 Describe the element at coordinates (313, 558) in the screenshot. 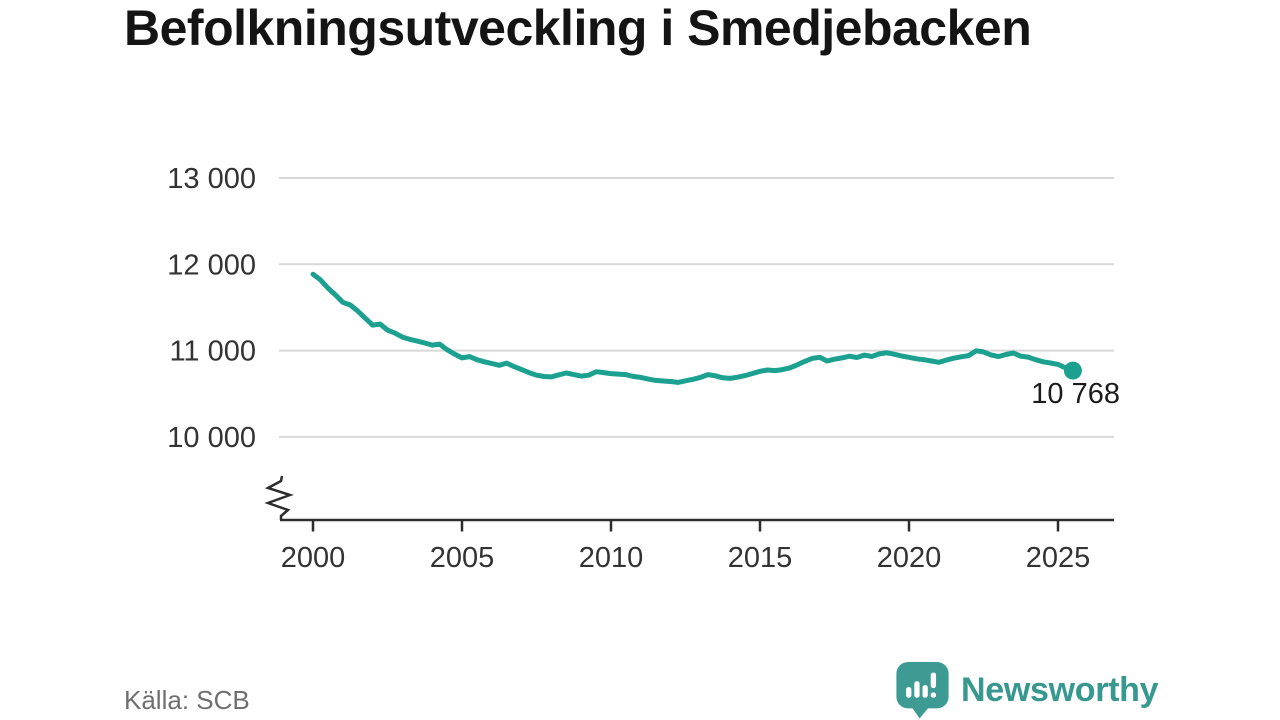

I see `x-tick-label: 2000` at that location.